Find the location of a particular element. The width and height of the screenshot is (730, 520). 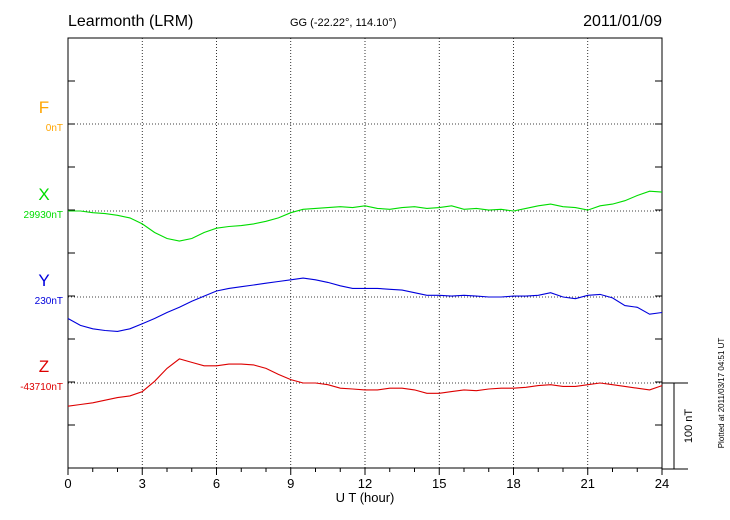

x-tick-label: 3 is located at coordinates (142, 483).